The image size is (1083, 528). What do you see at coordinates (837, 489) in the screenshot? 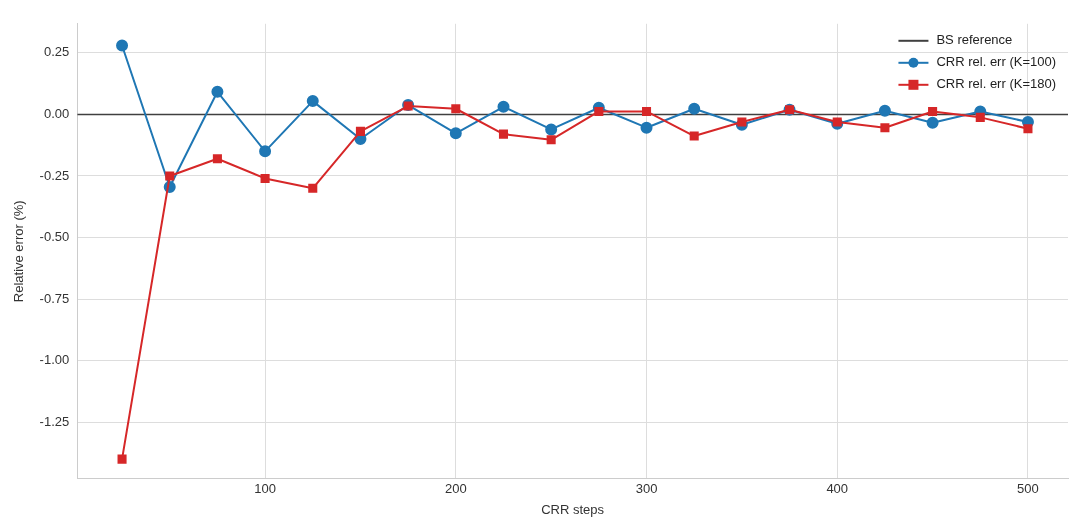
I see `x-tick-label: 400` at bounding box center [837, 489].